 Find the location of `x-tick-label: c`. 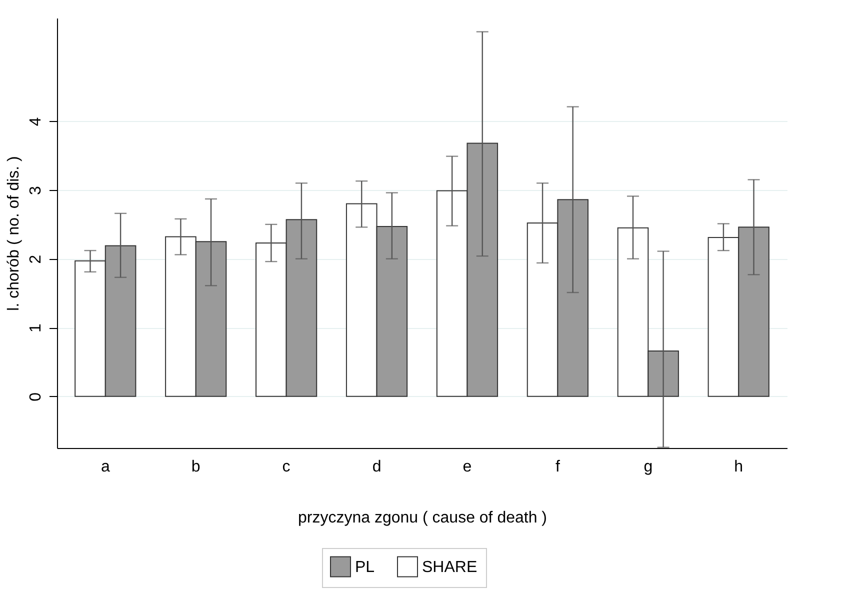

x-tick-label: c is located at coordinates (286, 467).